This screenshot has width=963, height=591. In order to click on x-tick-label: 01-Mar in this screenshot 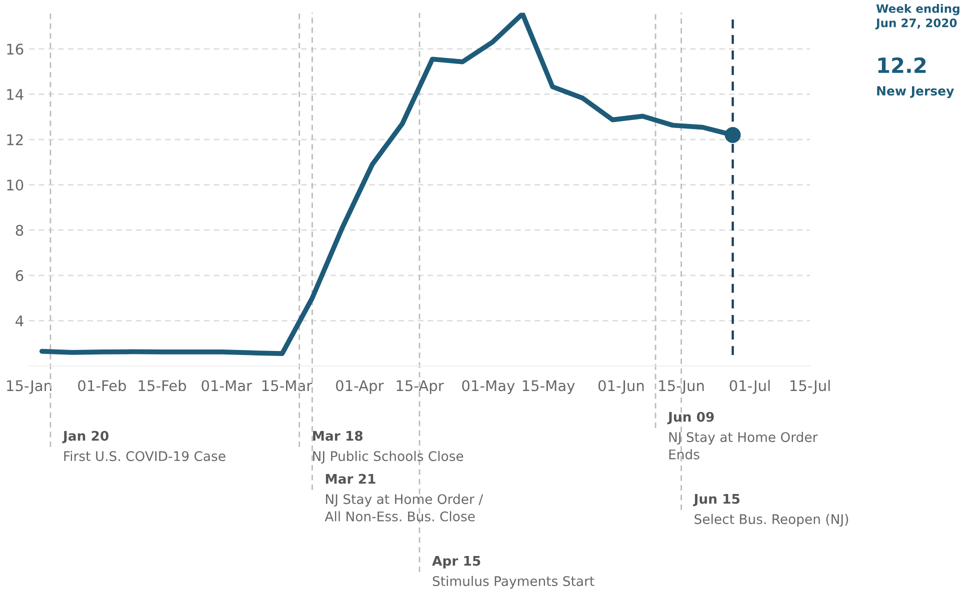, I will do `click(227, 386)`.